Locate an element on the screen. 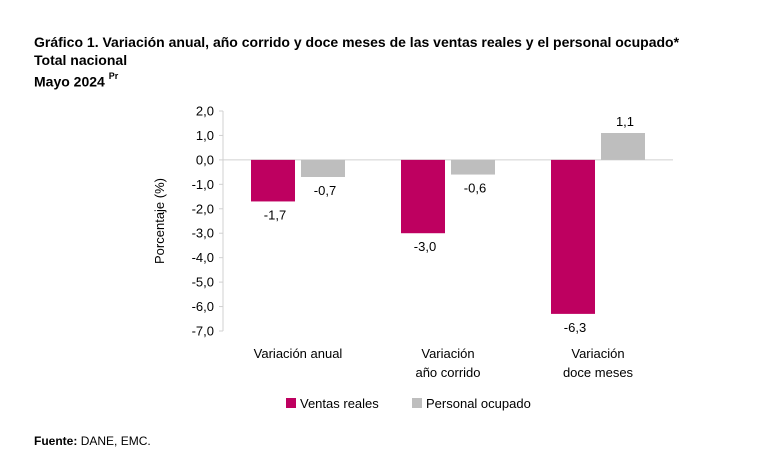  y-tick-label: 2,0 is located at coordinates (205, 111).